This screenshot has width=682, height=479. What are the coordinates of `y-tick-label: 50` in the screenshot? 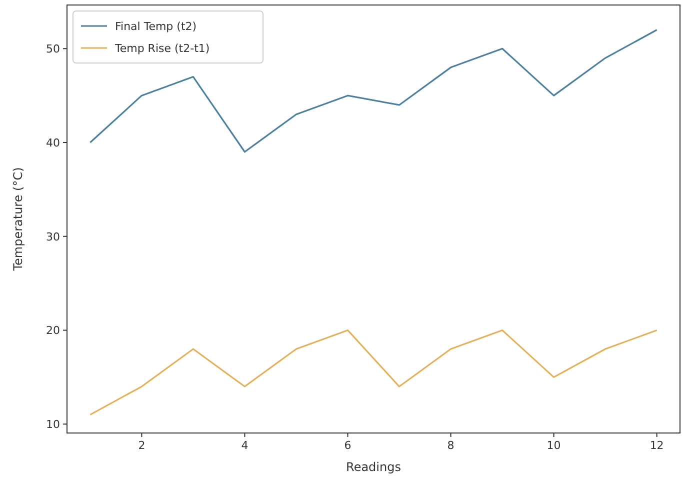 It's located at (53, 49).